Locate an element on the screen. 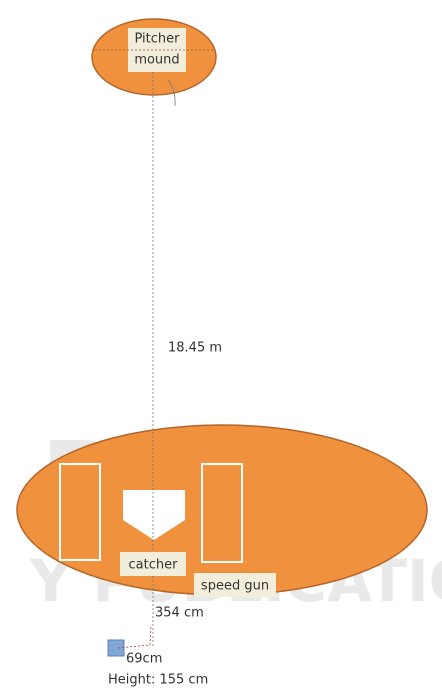 The image size is (442, 688). offset-label: 69cm is located at coordinates (144, 659).